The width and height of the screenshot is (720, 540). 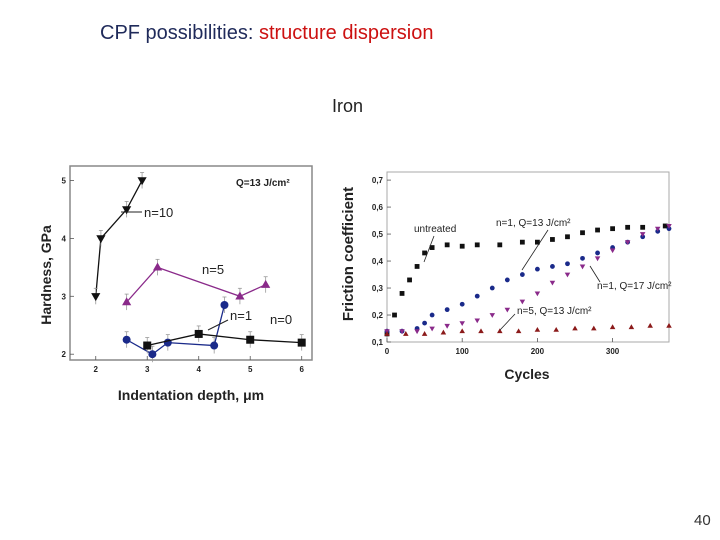 What do you see at coordinates (64, 354) in the screenshot?
I see `y-tick-label: 2` at bounding box center [64, 354].